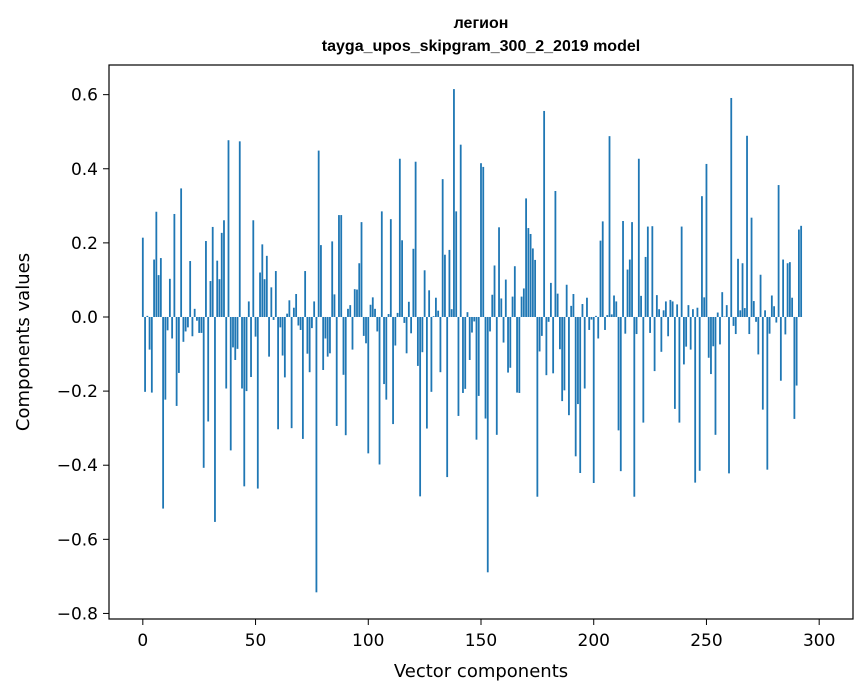 The image size is (867, 696). What do you see at coordinates (83, 355) in the screenshot?
I see `y-axis-ticks: 0.6 0.4 0.2 0.0 −0.2 −0.4 −0.6 −0.8` at bounding box center [83, 355].